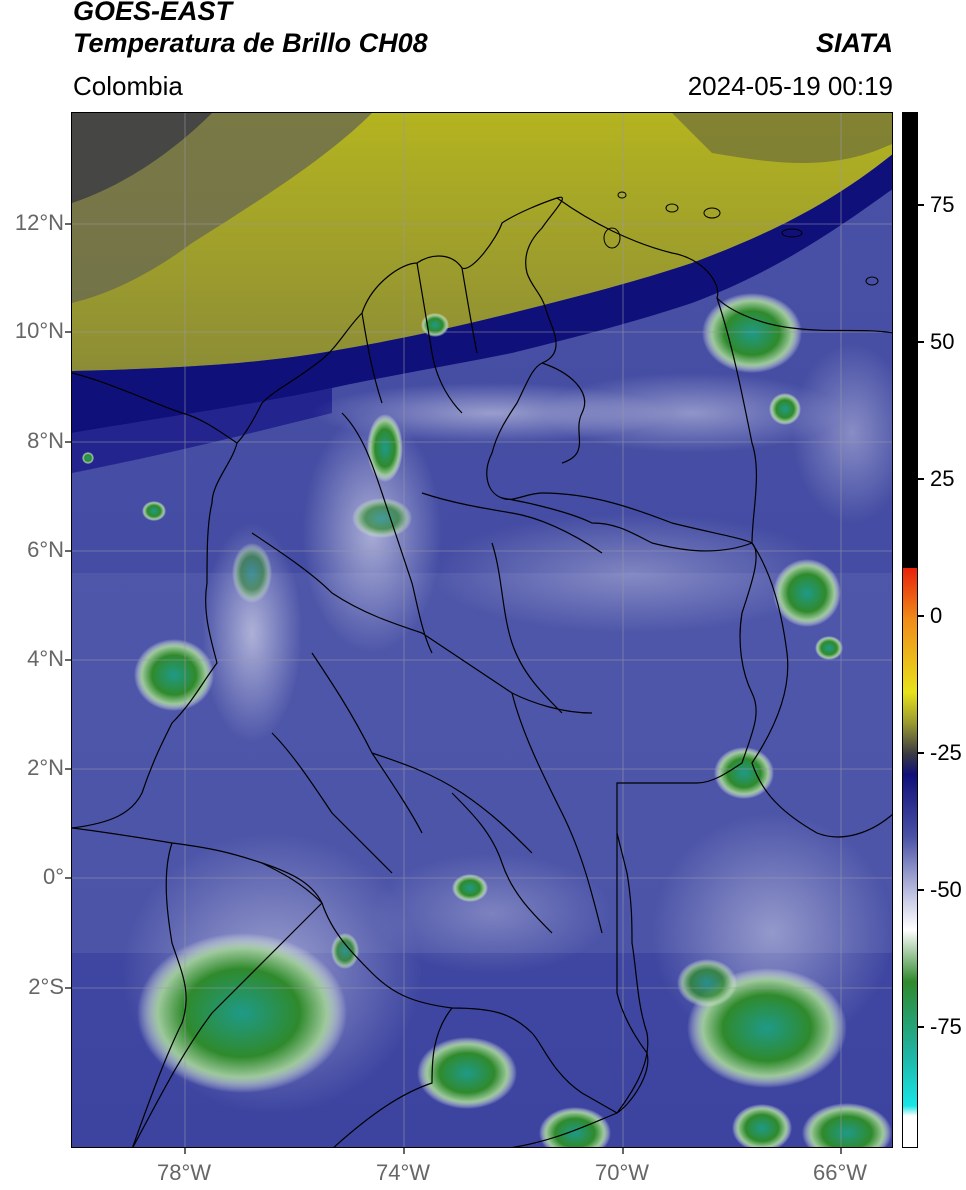  Describe the element at coordinates (45, 767) in the screenshot. I see `lat-label-2n: 2°N` at that location.